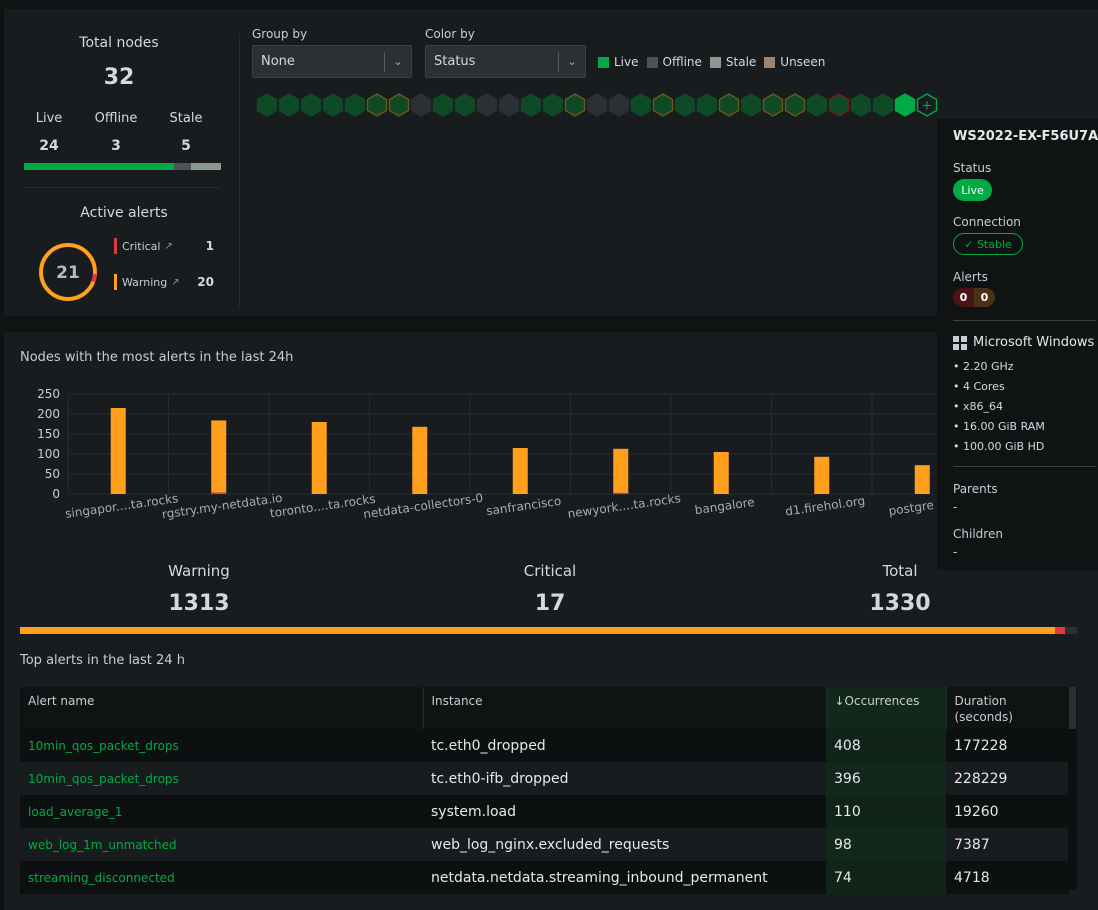  Describe the element at coordinates (199, 603) in the screenshot. I see `warning-total-value: 1313` at that location.